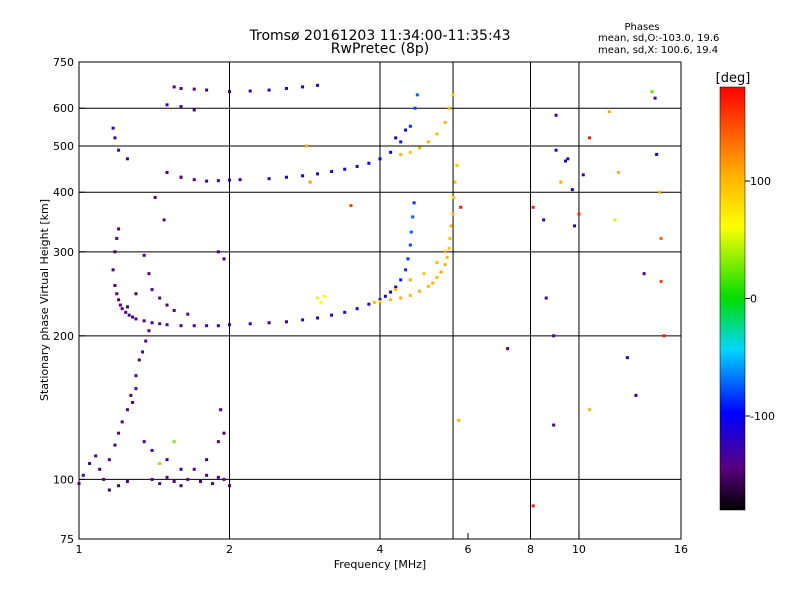 The image size is (800, 600). I want to click on colorbar-tick-label: 0, so click(753, 299).